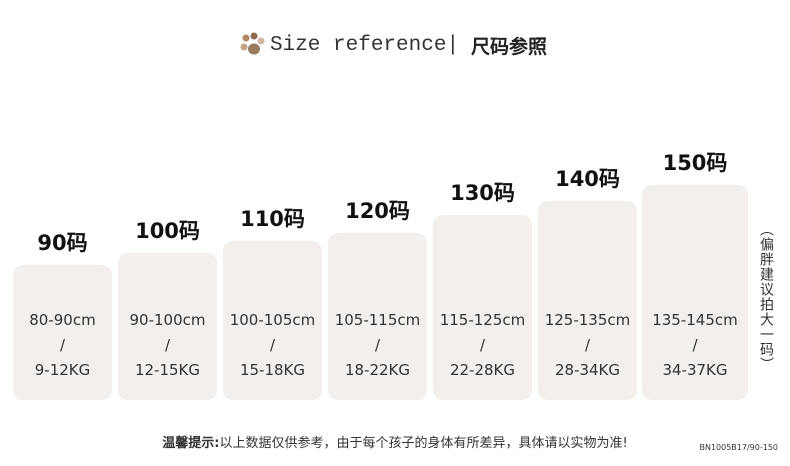  I want to click on height-range: 135-145cm, so click(695, 320).